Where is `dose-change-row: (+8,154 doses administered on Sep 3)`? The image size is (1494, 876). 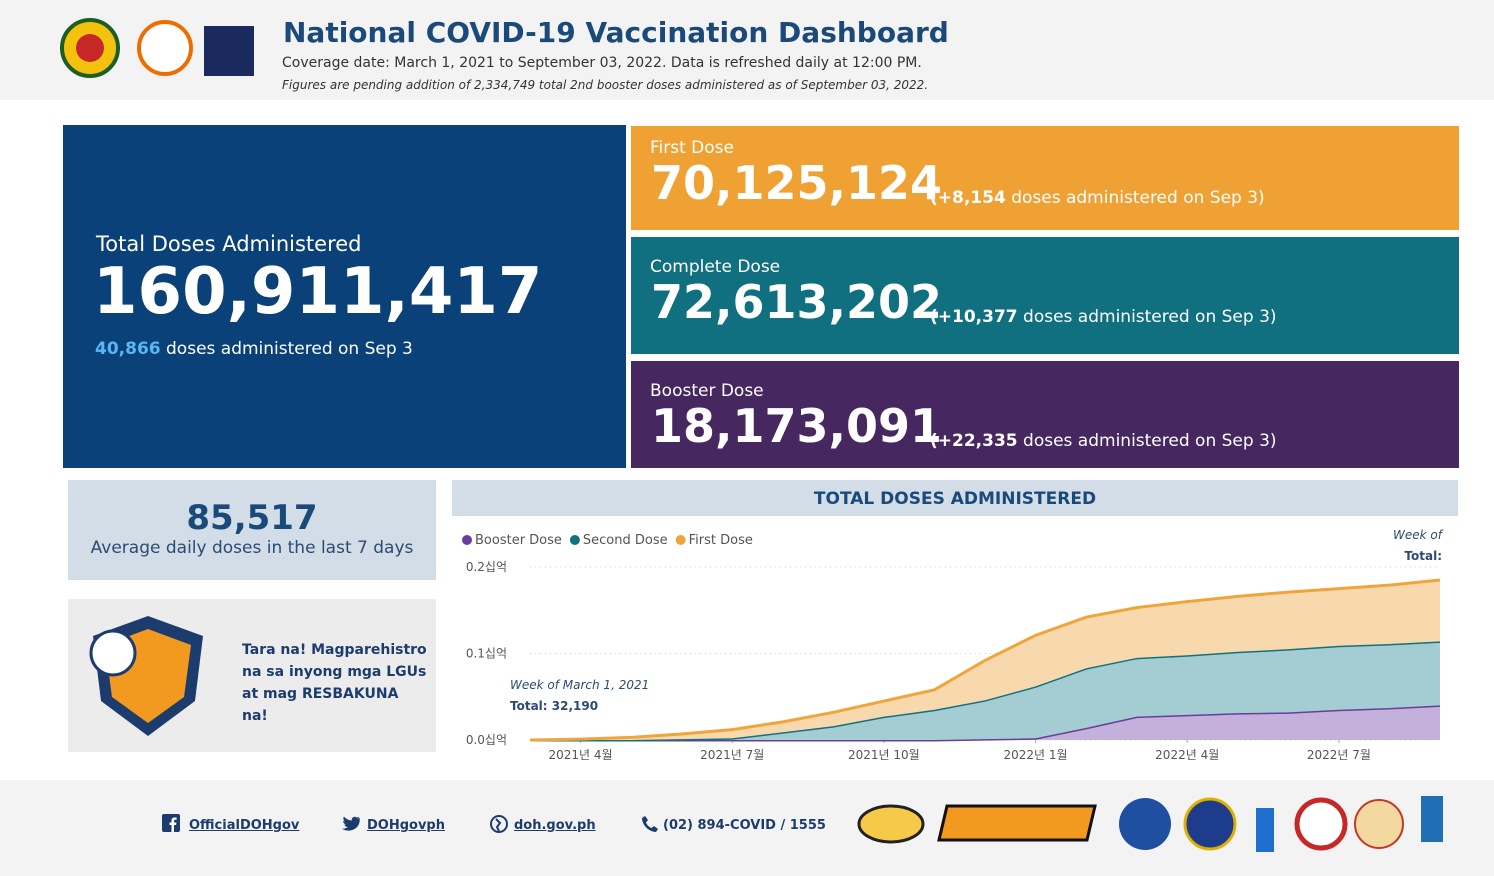 dose-change-row: (+8,154 doses administered on Sep 3) is located at coordinates (1097, 198).